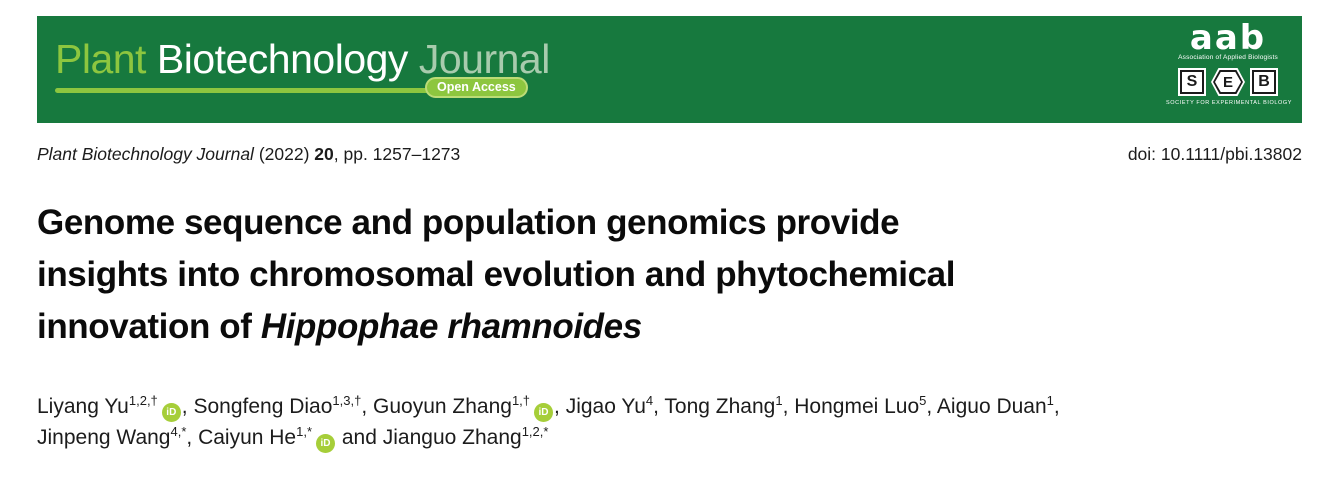 This screenshot has height=481, width=1328. What do you see at coordinates (1214, 154) in the screenshot?
I see `doi-text: doi: 10.1111/pbi.13802` at bounding box center [1214, 154].